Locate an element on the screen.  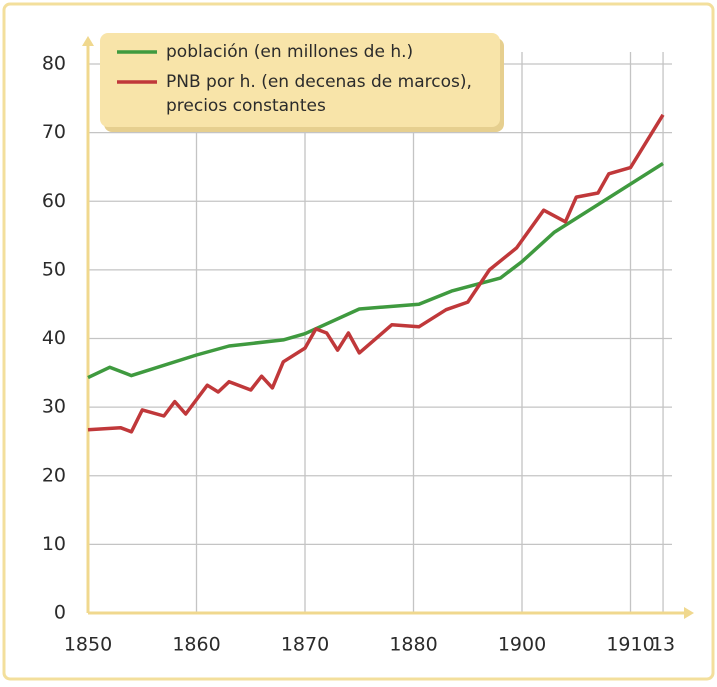
x-tick-label: 1880 is located at coordinates (413, 645).